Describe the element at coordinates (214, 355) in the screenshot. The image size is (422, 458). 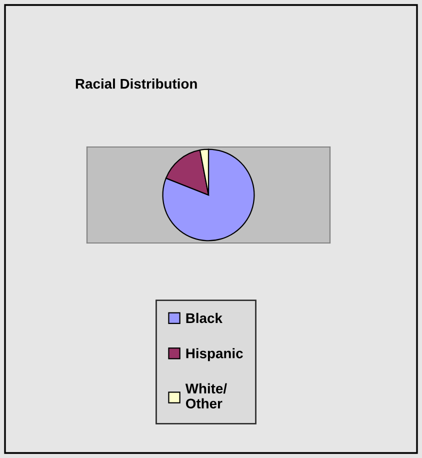
I see `legend-label: Hispanic` at that location.